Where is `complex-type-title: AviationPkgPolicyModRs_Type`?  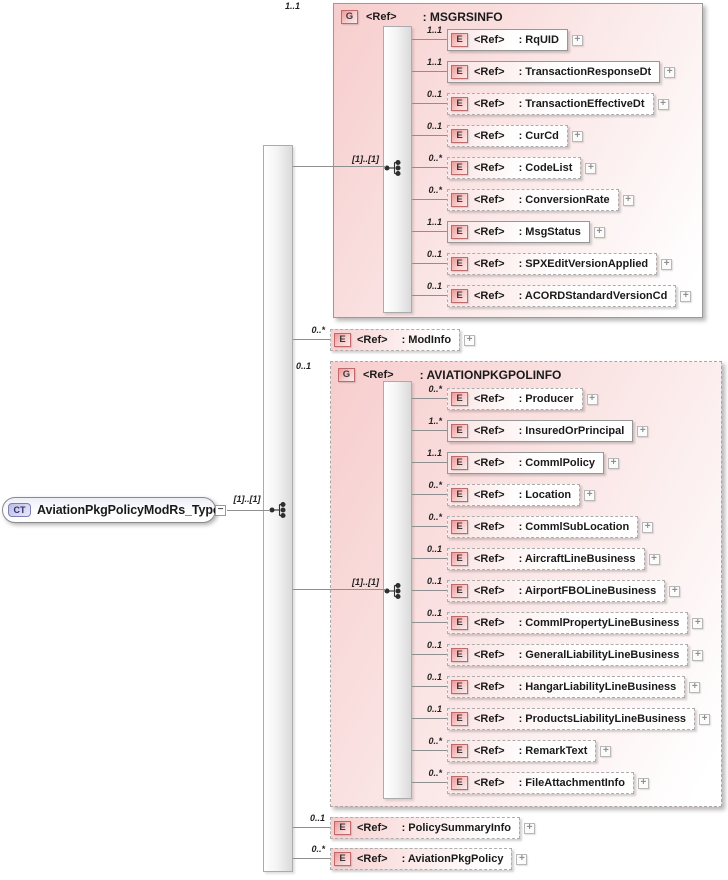
complex-type-title: AviationPkgPolicyModRs_Type is located at coordinates (128, 510).